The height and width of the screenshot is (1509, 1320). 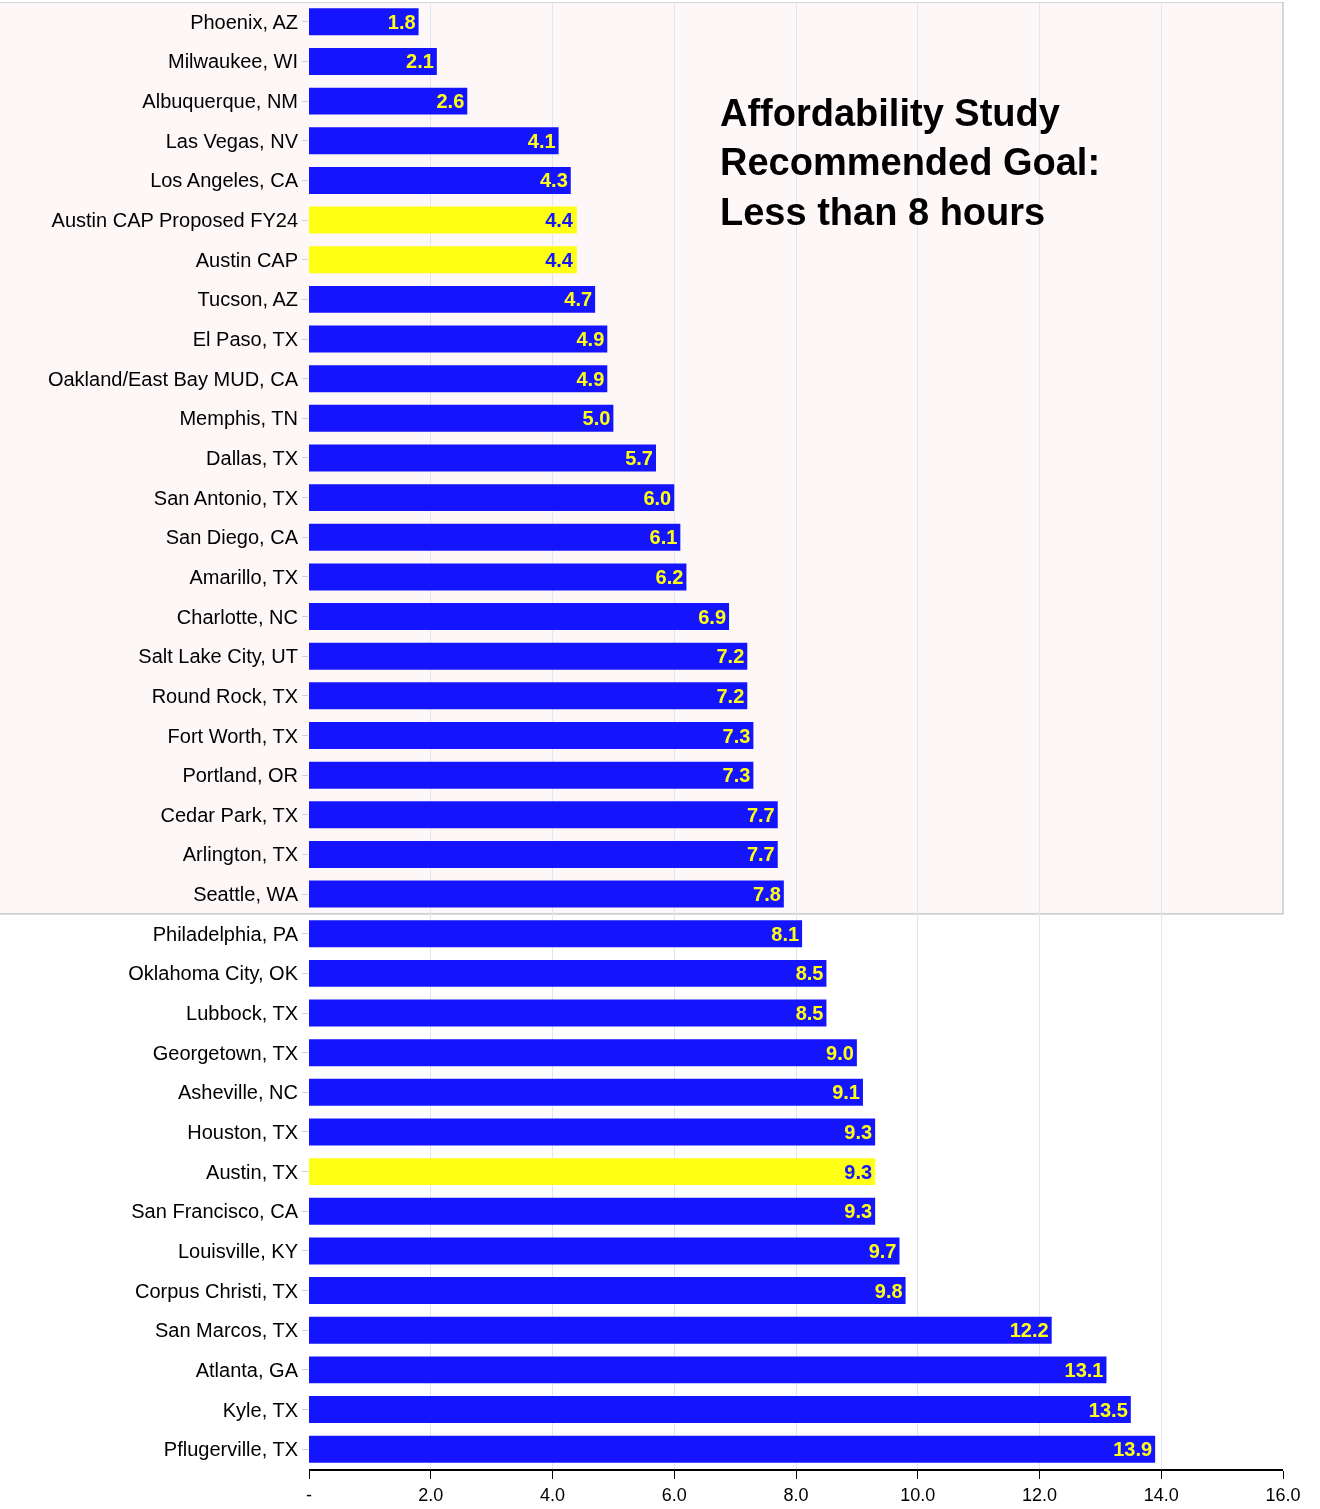 What do you see at coordinates (663, 537) in the screenshot?
I see `data-label: 6.1` at bounding box center [663, 537].